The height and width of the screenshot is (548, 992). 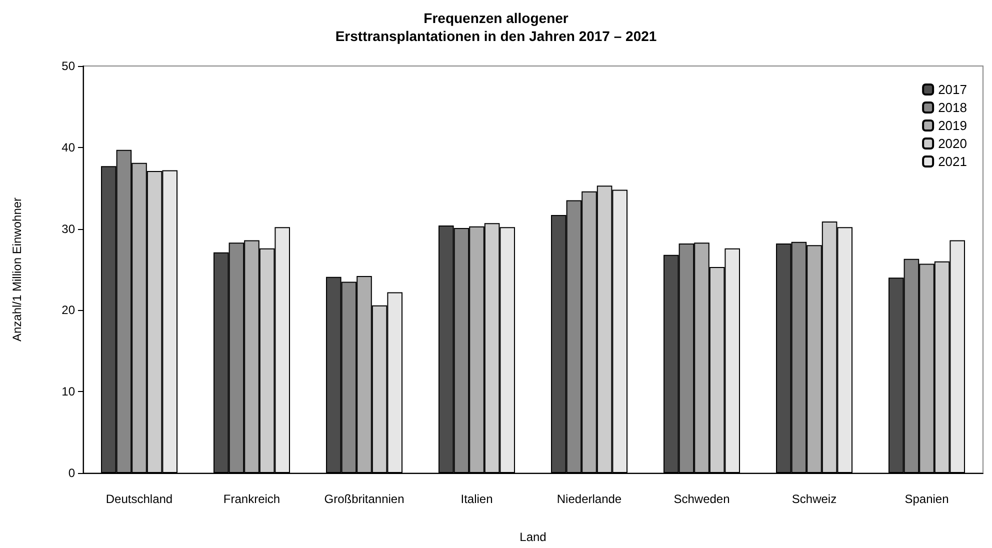 I want to click on x-tick-label: Schweiz, so click(x=814, y=499).